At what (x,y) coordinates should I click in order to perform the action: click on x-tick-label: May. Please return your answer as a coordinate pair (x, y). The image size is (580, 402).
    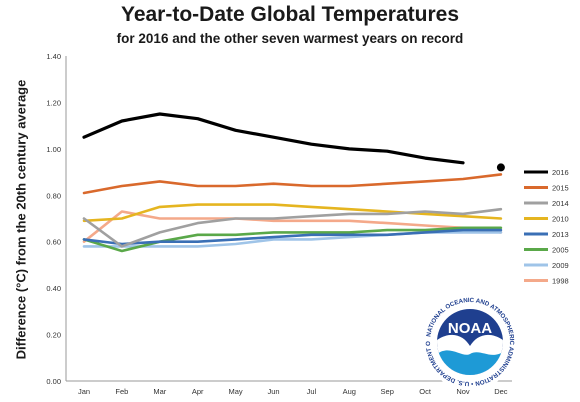
    Looking at the image, I should click on (236, 391).